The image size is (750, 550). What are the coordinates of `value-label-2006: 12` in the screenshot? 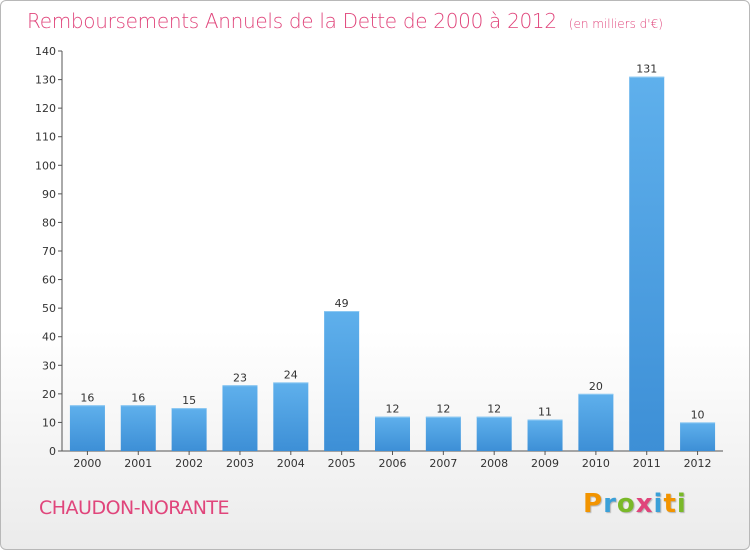 It's located at (393, 409).